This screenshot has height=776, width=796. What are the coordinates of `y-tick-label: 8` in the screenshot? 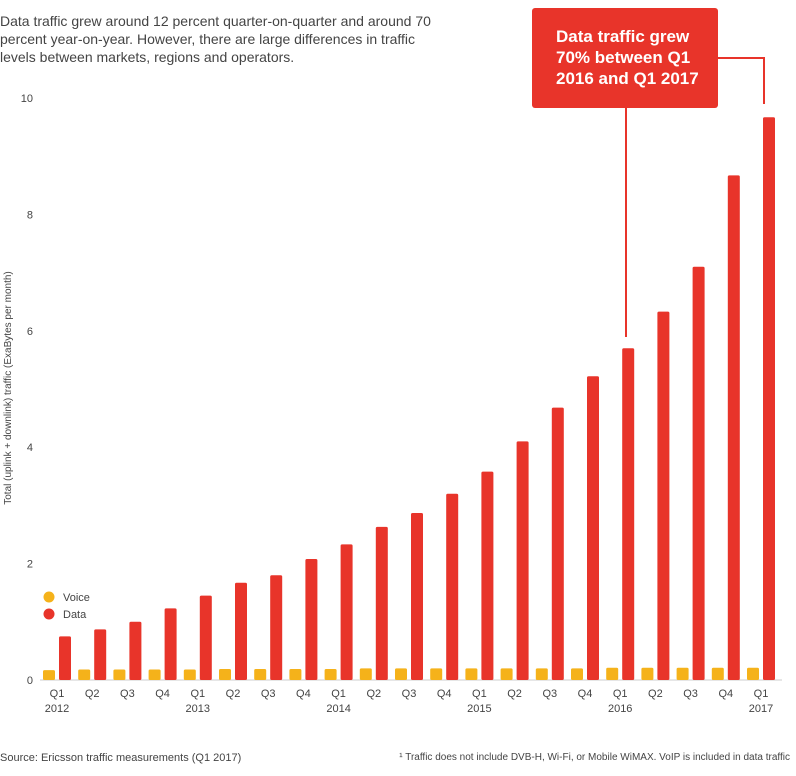 It's located at (30, 215).